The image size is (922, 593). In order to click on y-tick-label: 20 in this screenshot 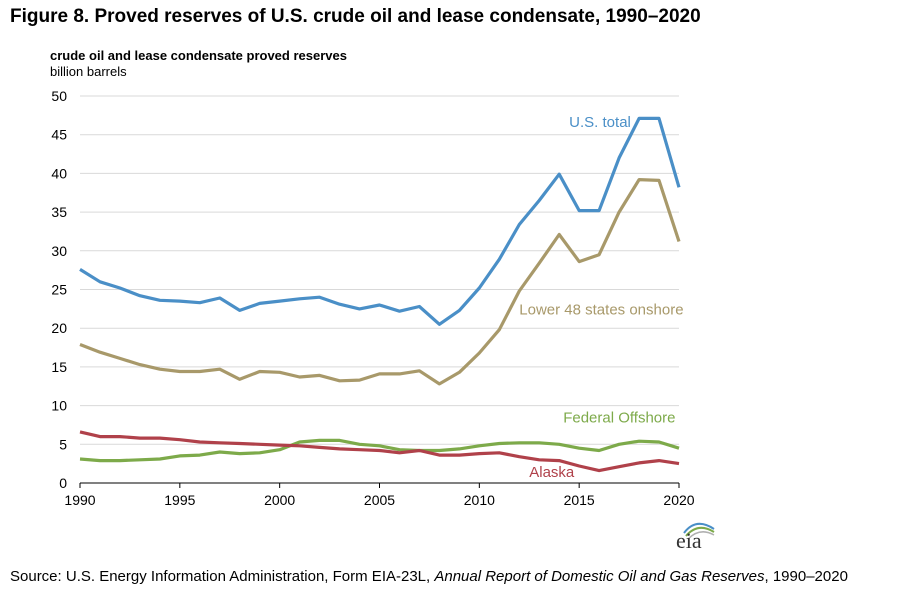, I will do `click(59, 328)`.